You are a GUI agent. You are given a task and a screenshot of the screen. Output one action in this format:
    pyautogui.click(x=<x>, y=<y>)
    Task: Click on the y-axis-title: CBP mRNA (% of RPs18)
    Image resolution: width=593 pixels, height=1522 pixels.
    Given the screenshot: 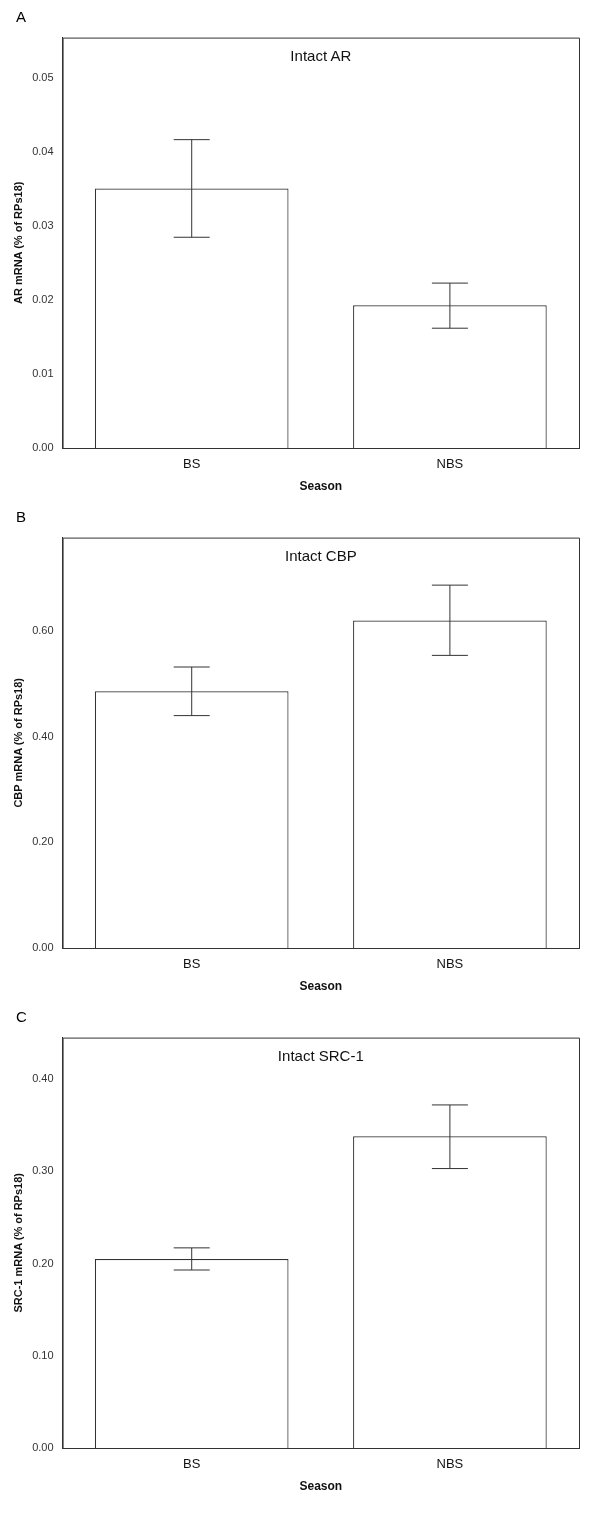 What is the action you would take?
    pyautogui.click(x=17, y=742)
    